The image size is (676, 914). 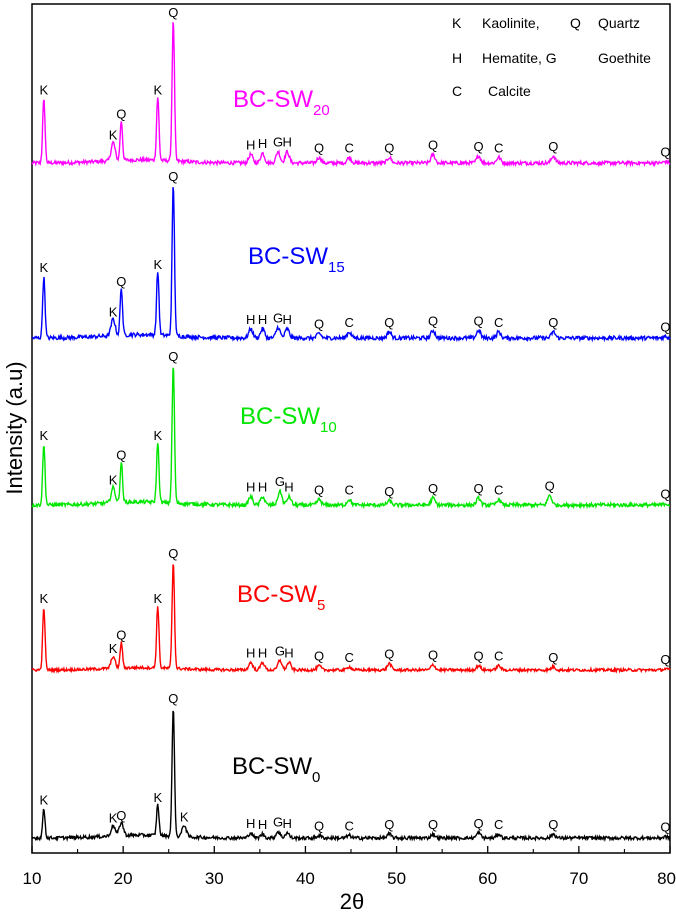 I want to click on x-tick-label: 30, so click(x=214, y=878).